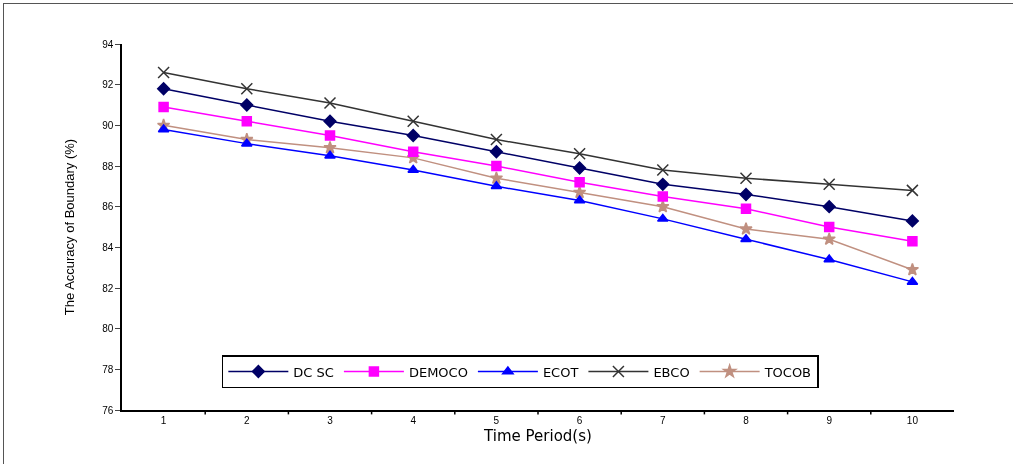  What do you see at coordinates (69, 227) in the screenshot?
I see `y-axis-title: The Accuracy of Boundary (%)` at bounding box center [69, 227].